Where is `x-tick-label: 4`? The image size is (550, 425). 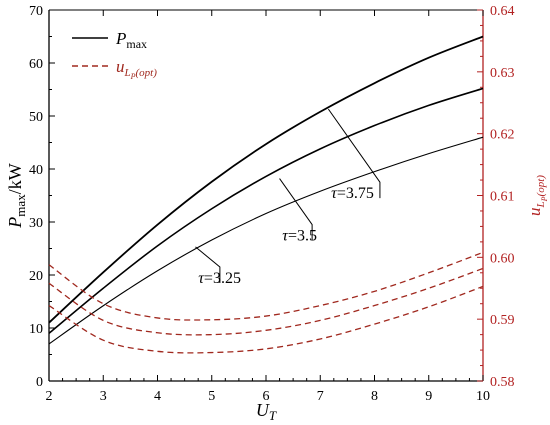
x-tick-label: 4 is located at coordinates (157, 396).